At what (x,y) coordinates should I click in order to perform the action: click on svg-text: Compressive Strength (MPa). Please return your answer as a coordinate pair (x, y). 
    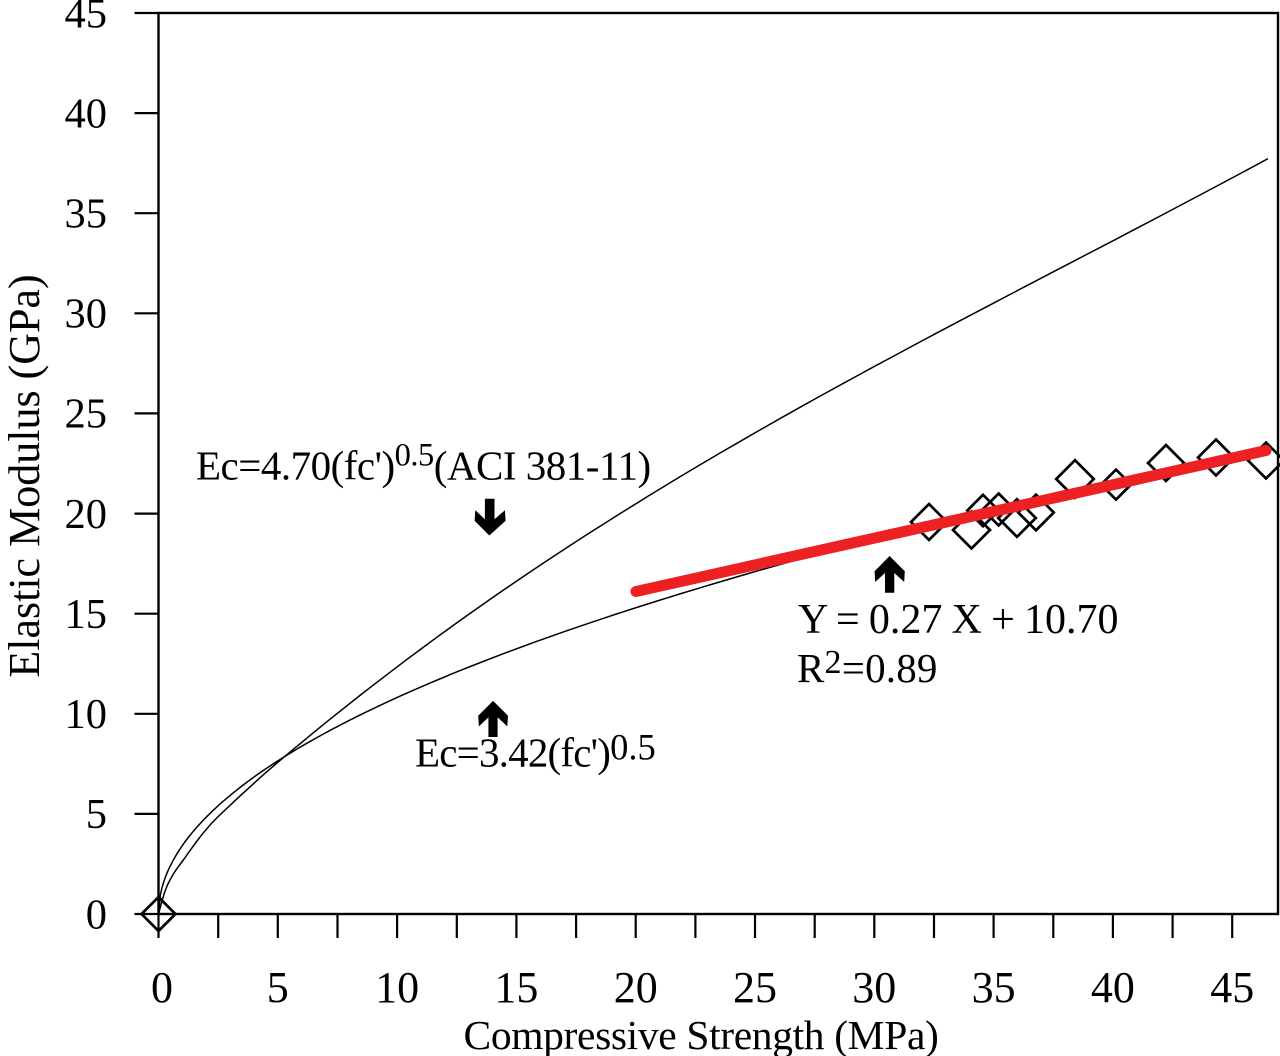
    Looking at the image, I should click on (700, 1034).